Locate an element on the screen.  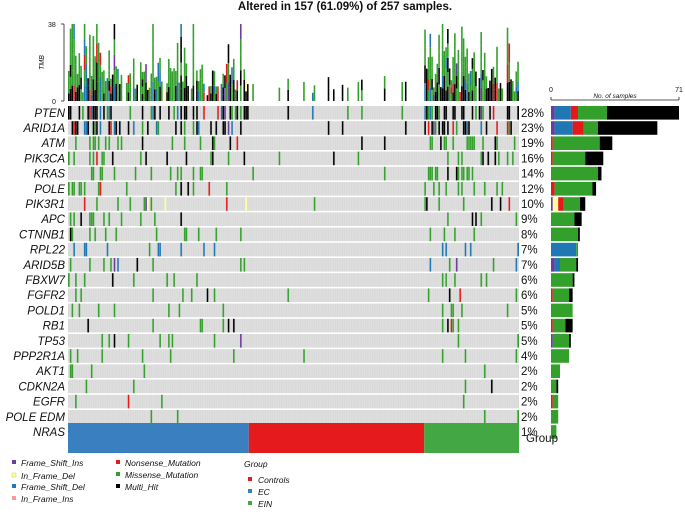
samples-axis-title: No. of samples is located at coordinates (615, 96).